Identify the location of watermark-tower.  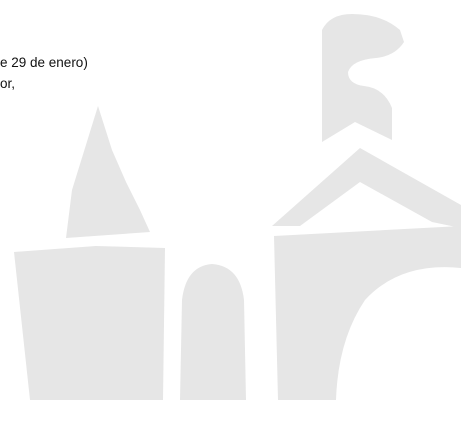
(108, 172).